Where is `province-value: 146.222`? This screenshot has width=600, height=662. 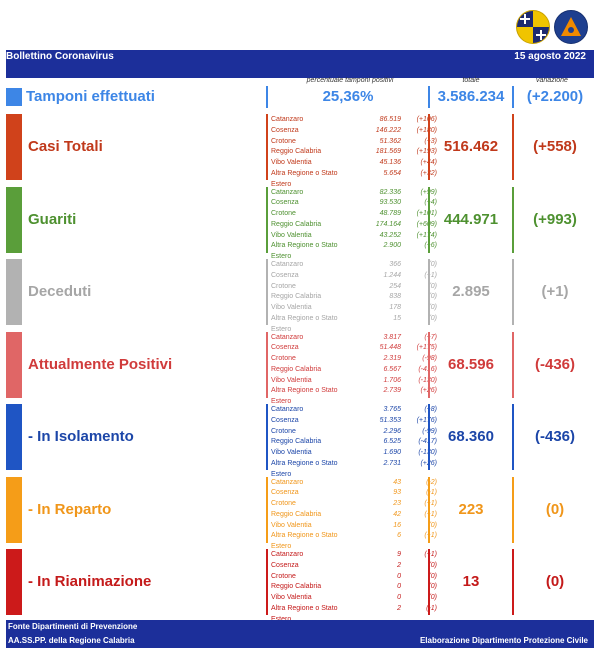 province-value: 146.222 is located at coordinates (388, 130).